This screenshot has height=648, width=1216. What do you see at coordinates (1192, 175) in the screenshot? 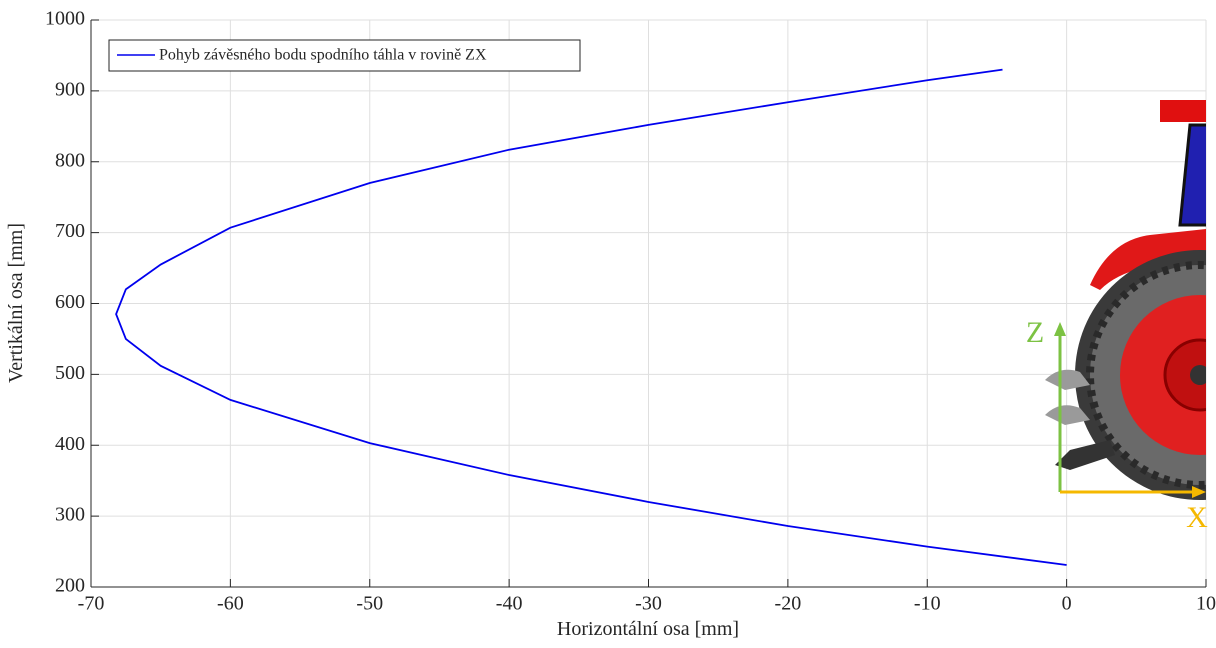
I see `cab-window` at bounding box center [1192, 175].